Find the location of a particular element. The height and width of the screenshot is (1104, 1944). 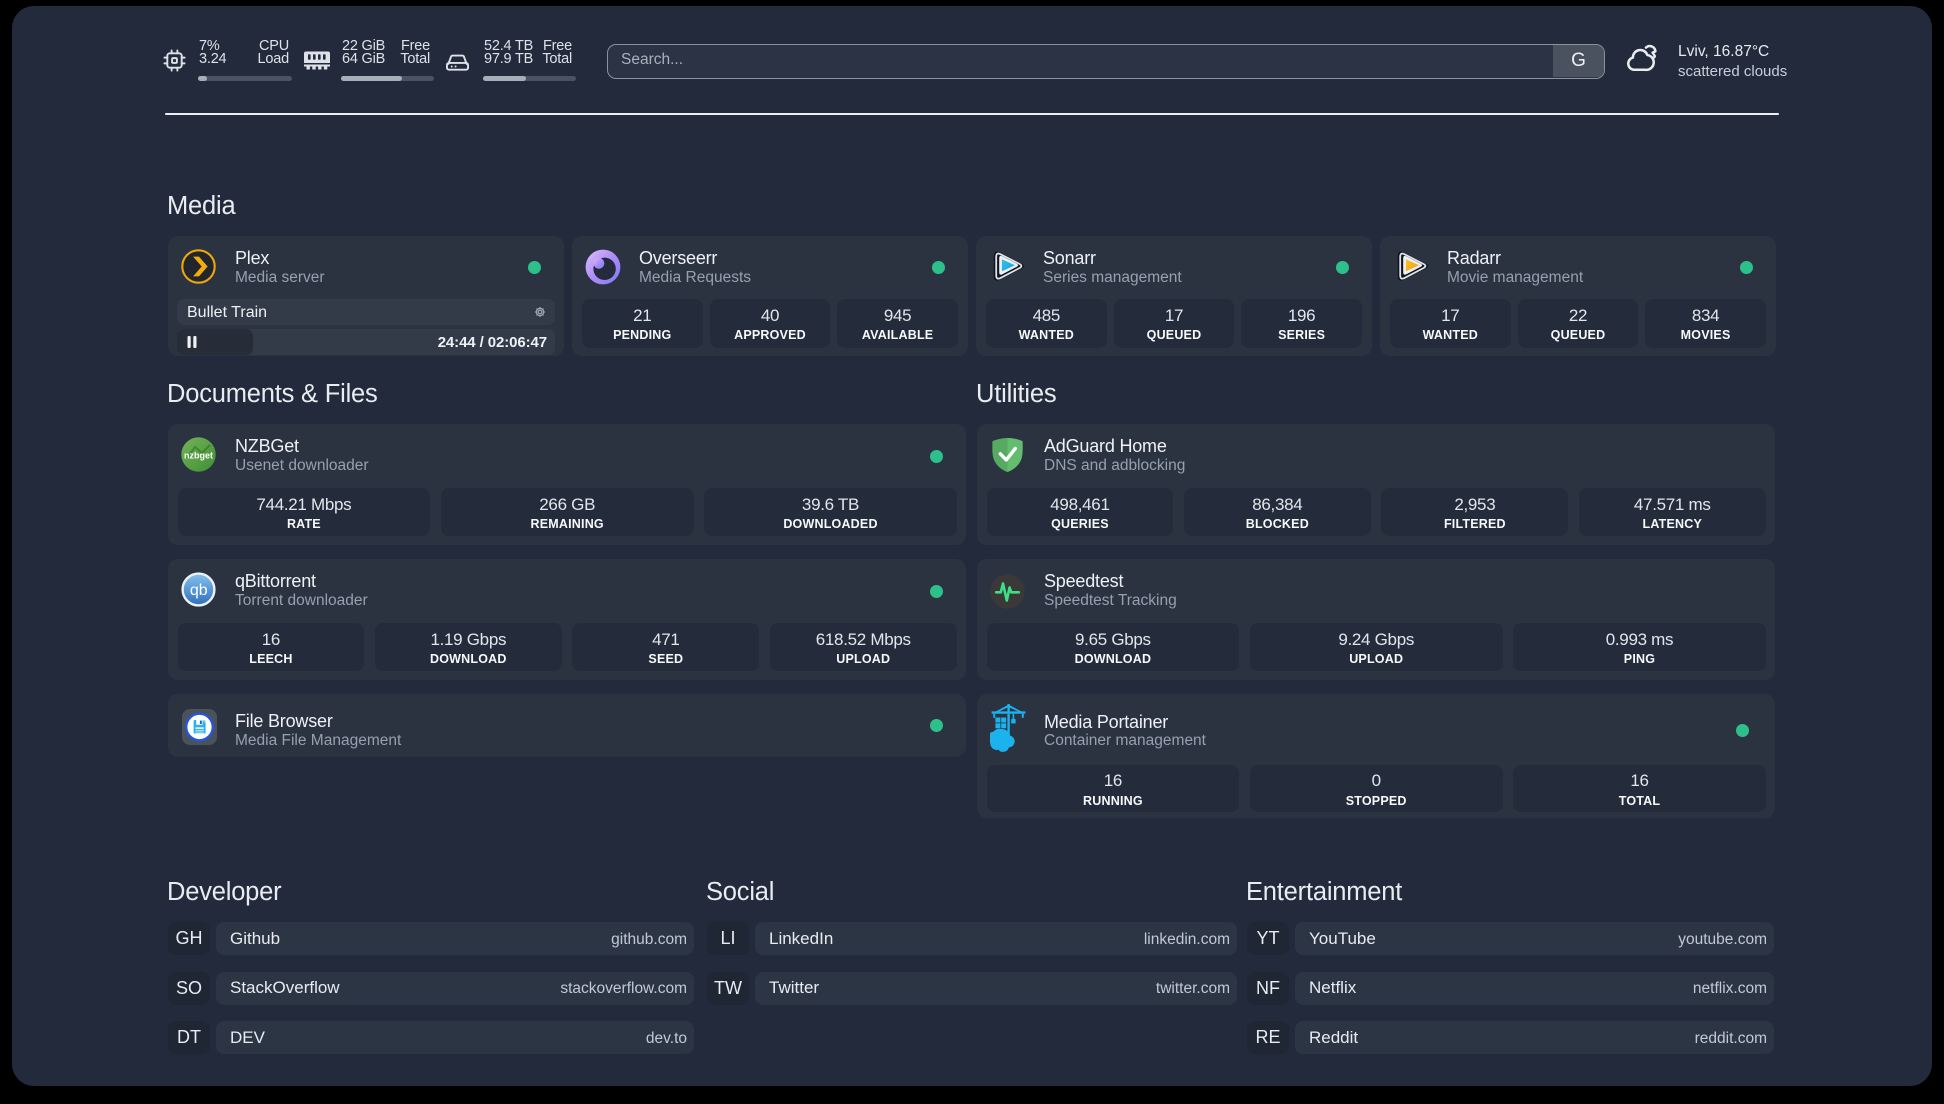

svg-text: nzbget is located at coordinates (198, 456).